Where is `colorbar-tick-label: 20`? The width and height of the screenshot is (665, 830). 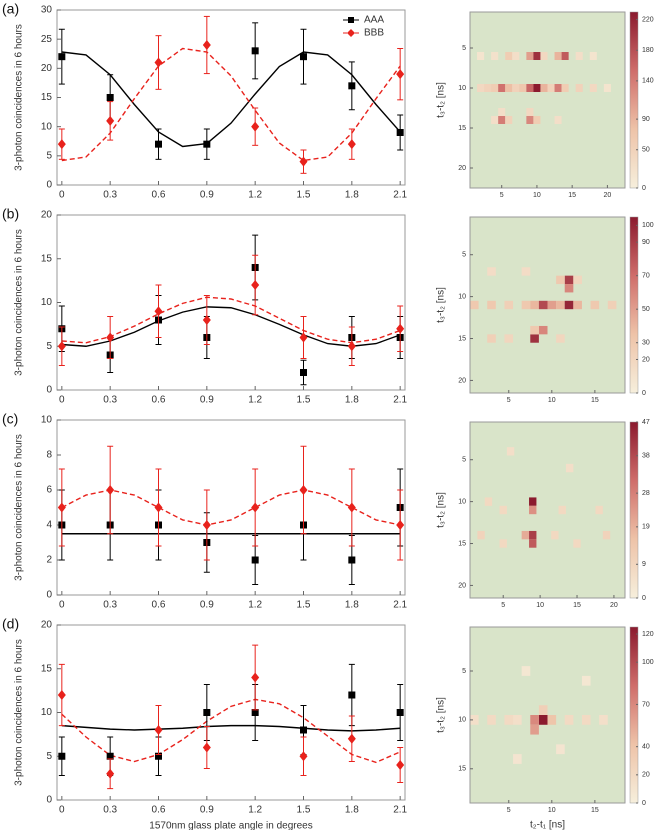 colorbar-tick-label: 20 is located at coordinates (646, 775).